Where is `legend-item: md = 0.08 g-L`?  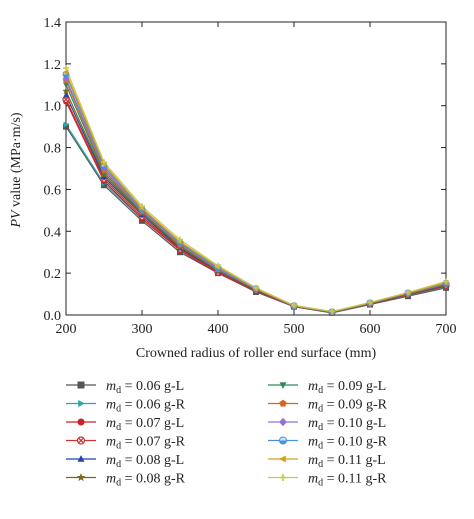 legend-item: md = 0.08 g-L is located at coordinates (125, 461).